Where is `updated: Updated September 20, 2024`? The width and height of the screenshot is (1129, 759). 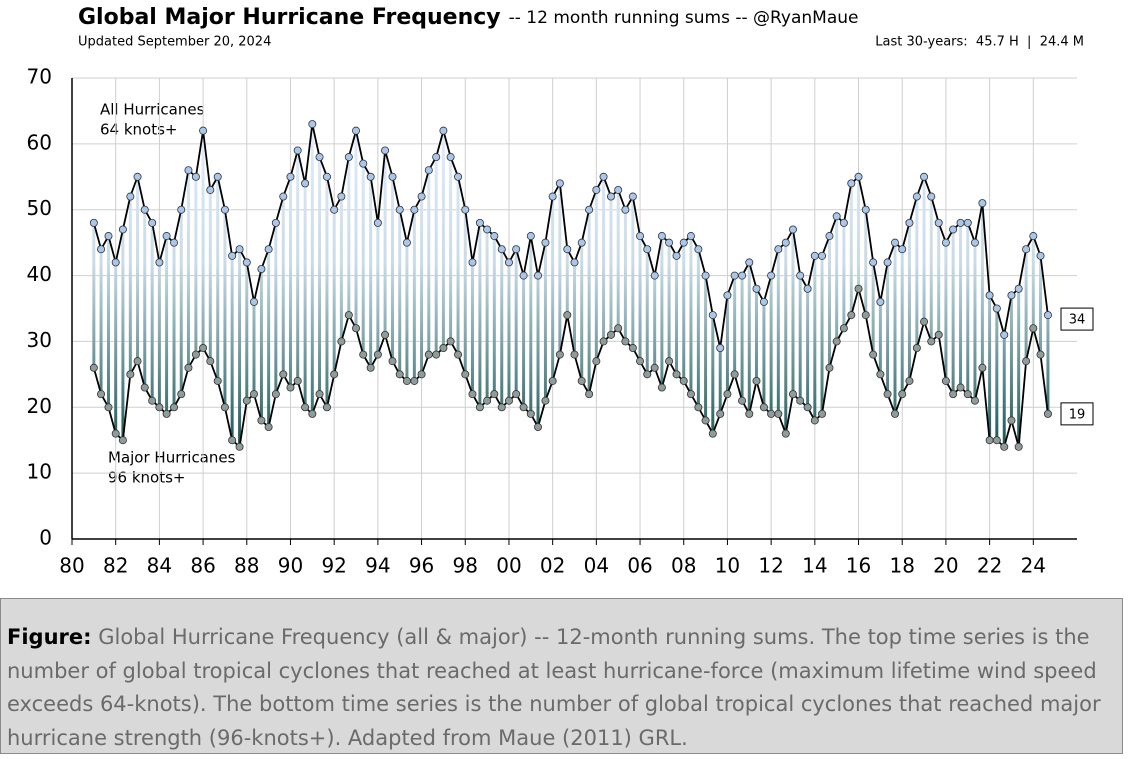
updated: Updated September 20, 2024 is located at coordinates (174, 42).